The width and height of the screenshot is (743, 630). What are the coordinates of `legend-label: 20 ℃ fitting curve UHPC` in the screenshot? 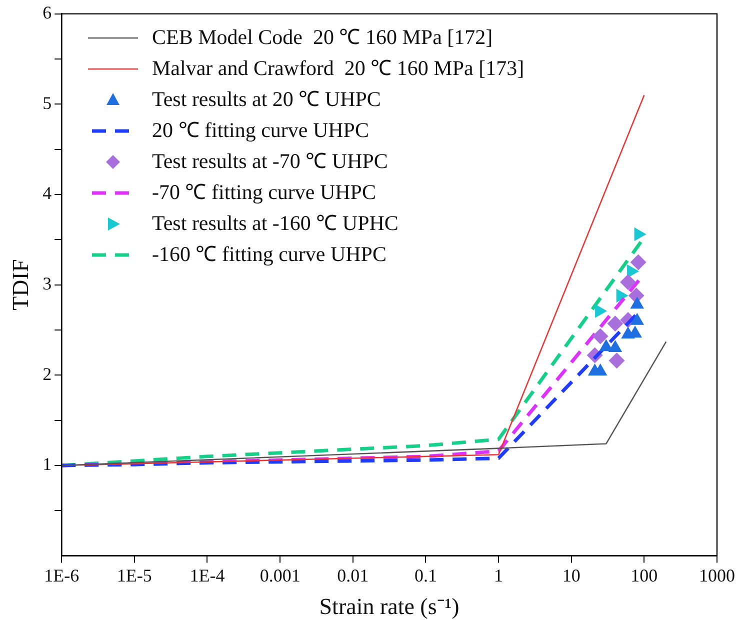 It's located at (260, 130).